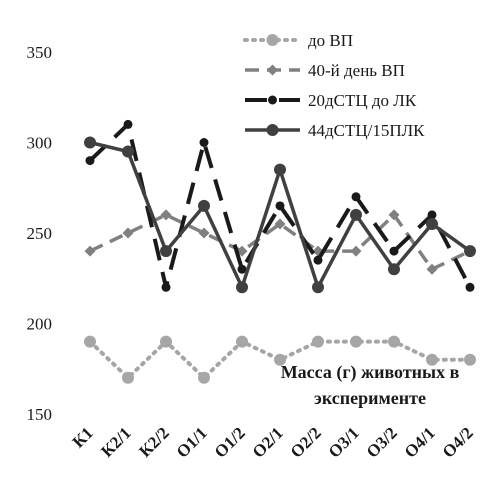 The width and height of the screenshot is (499, 482). What do you see at coordinates (40, 414) in the screenshot?
I see `y-tick-label: 150` at bounding box center [40, 414].